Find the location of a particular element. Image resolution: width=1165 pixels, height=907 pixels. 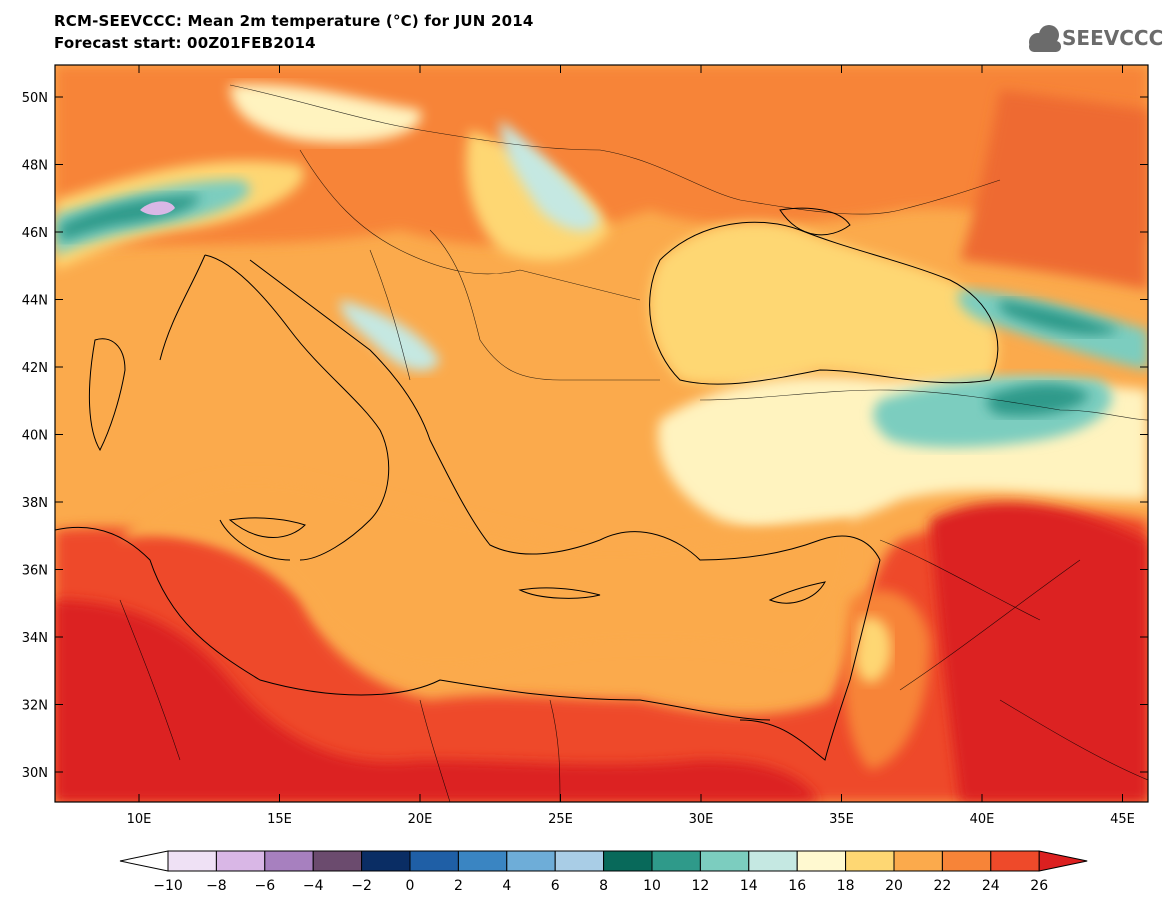

lat-label: 46N is located at coordinates (35, 233).